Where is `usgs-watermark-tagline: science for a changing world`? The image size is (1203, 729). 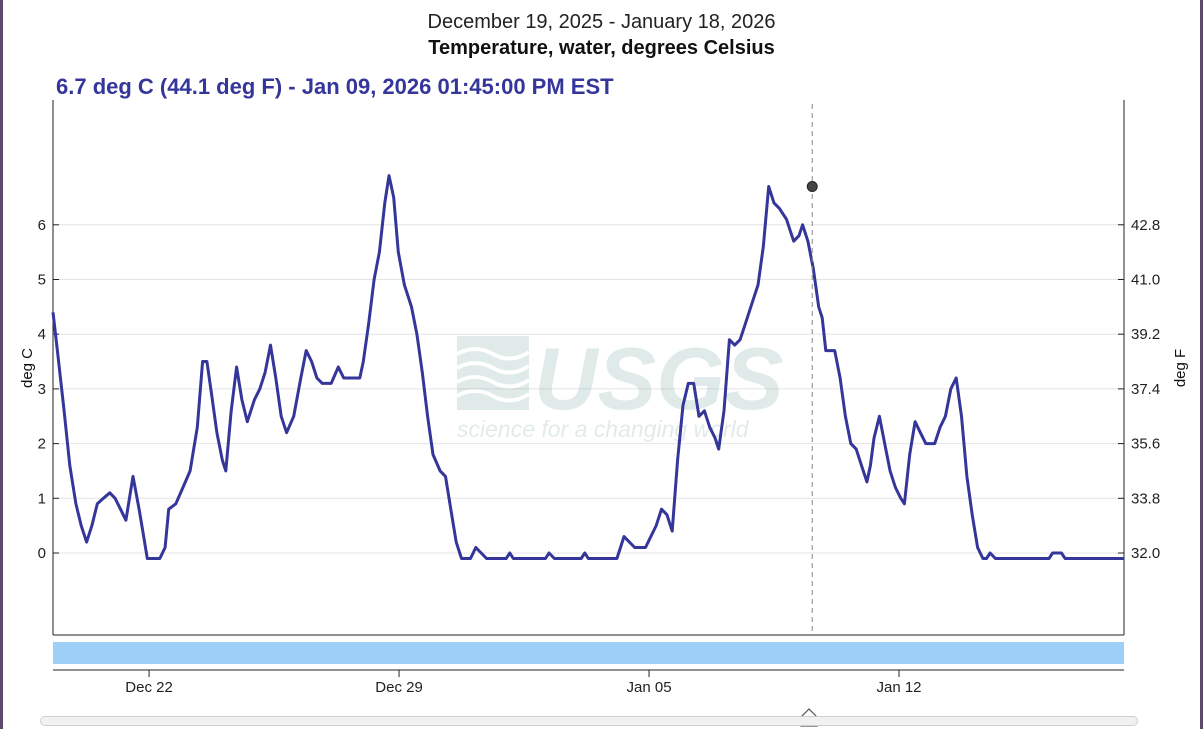
usgs-watermark-tagline: science for a changing world is located at coordinates (603, 429).